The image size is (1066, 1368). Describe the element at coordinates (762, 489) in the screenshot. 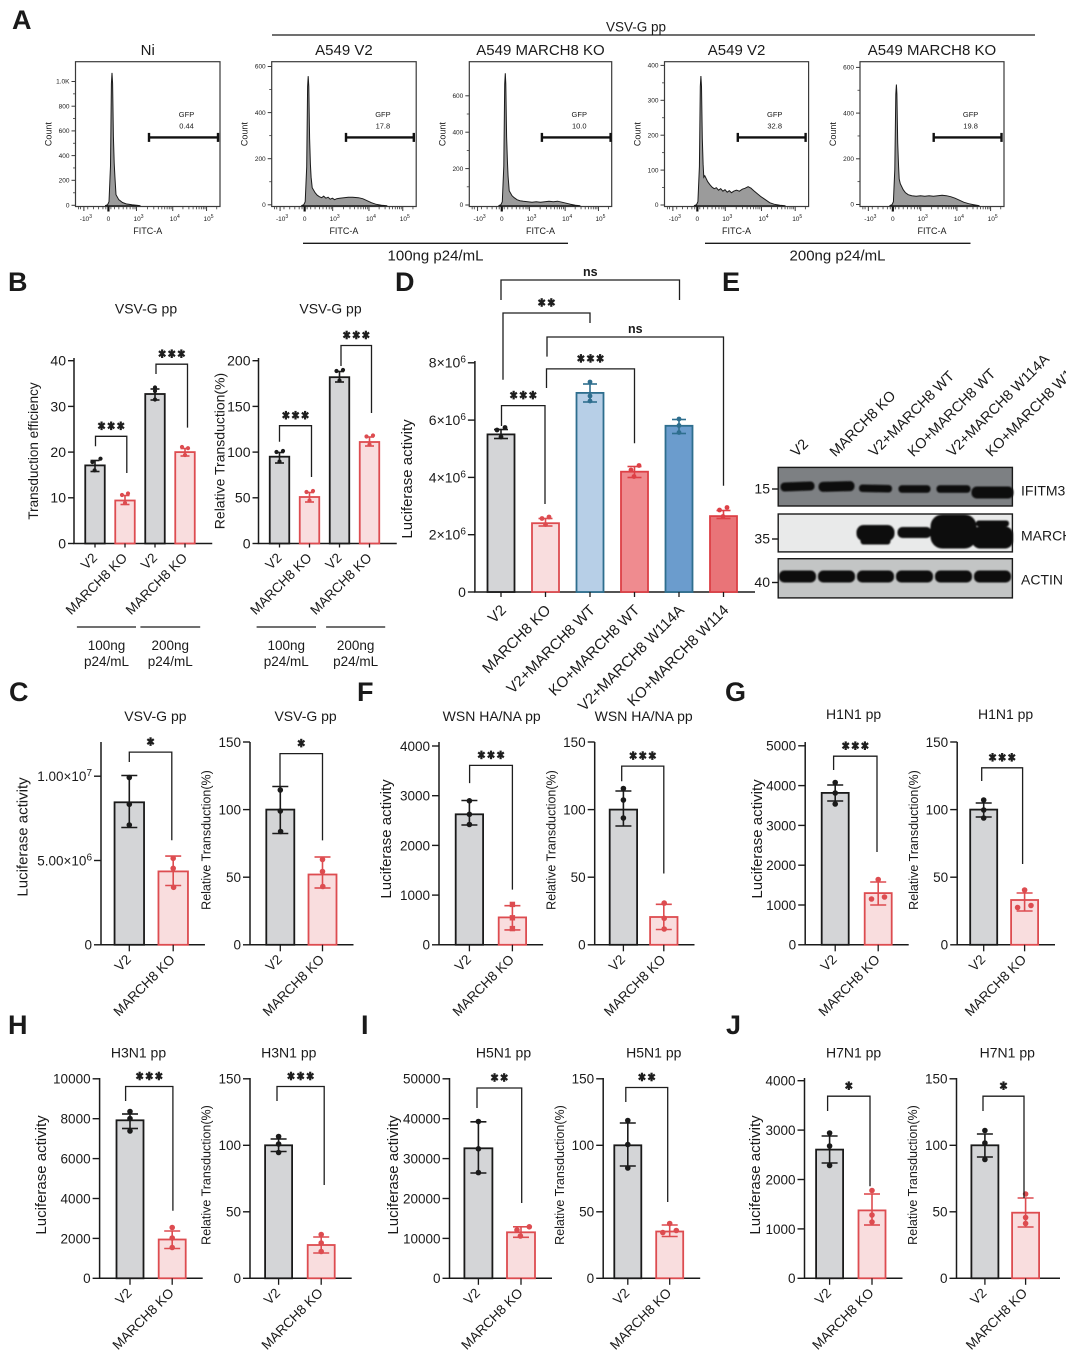

I see `svg-text: 15` at that location.